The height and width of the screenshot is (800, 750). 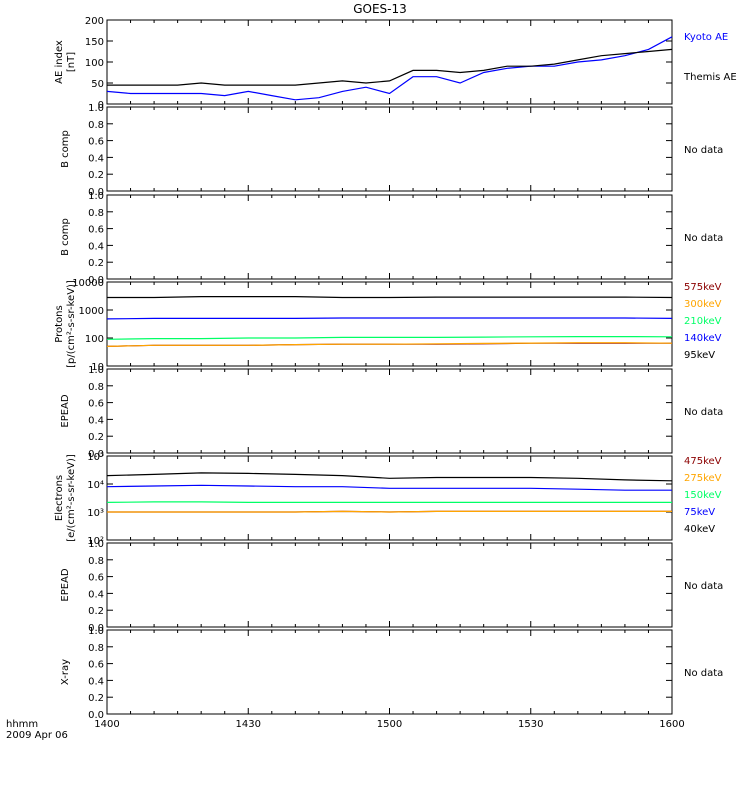 What do you see at coordinates (530, 724) in the screenshot?
I see `x-tick-label: 1530` at bounding box center [530, 724].